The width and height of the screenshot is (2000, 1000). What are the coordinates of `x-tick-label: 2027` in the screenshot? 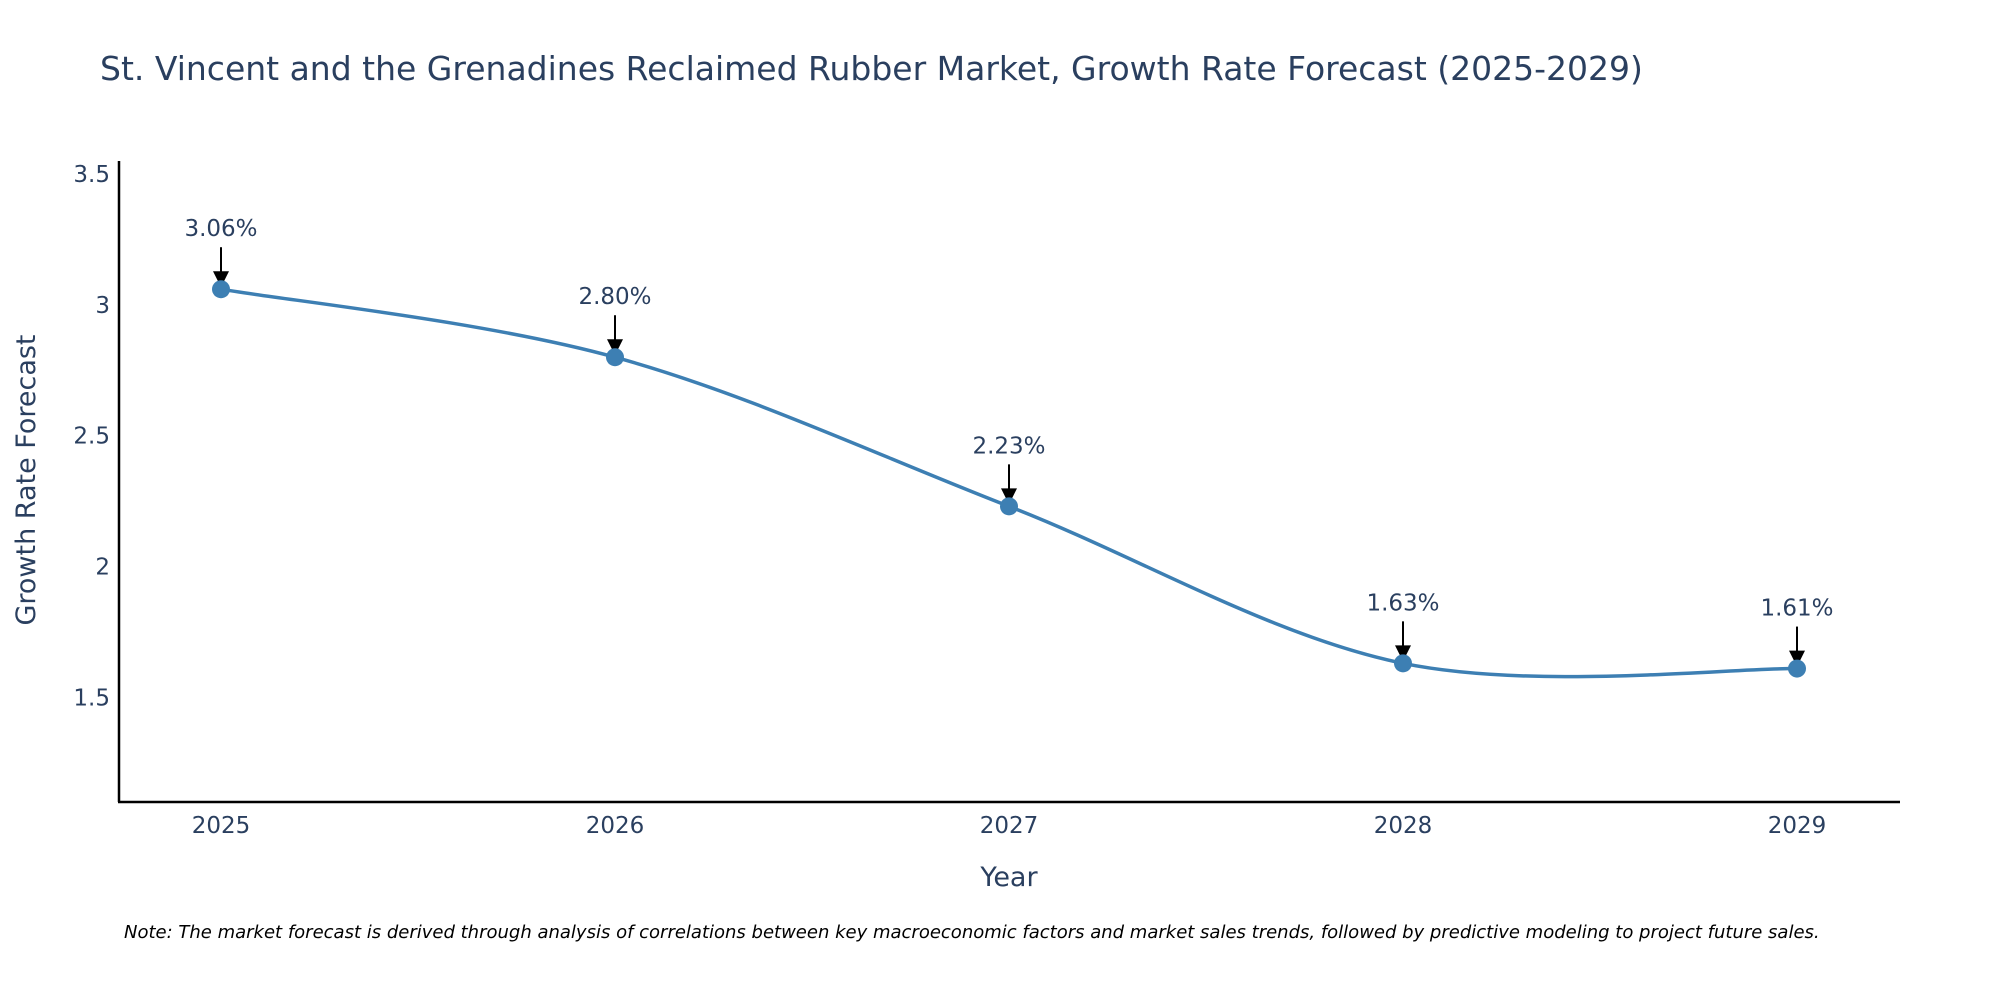 It's located at (1009, 826).